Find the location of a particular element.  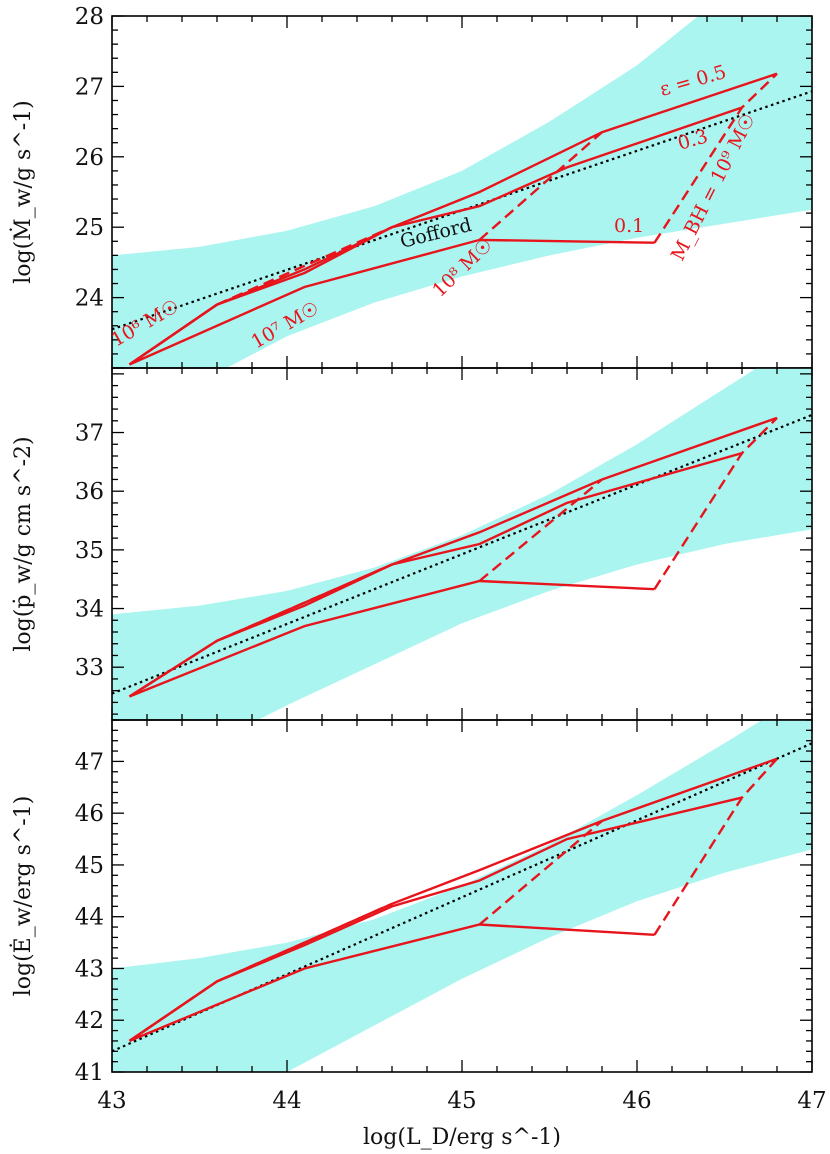

label-eps-01: 0.1 is located at coordinates (629, 226).